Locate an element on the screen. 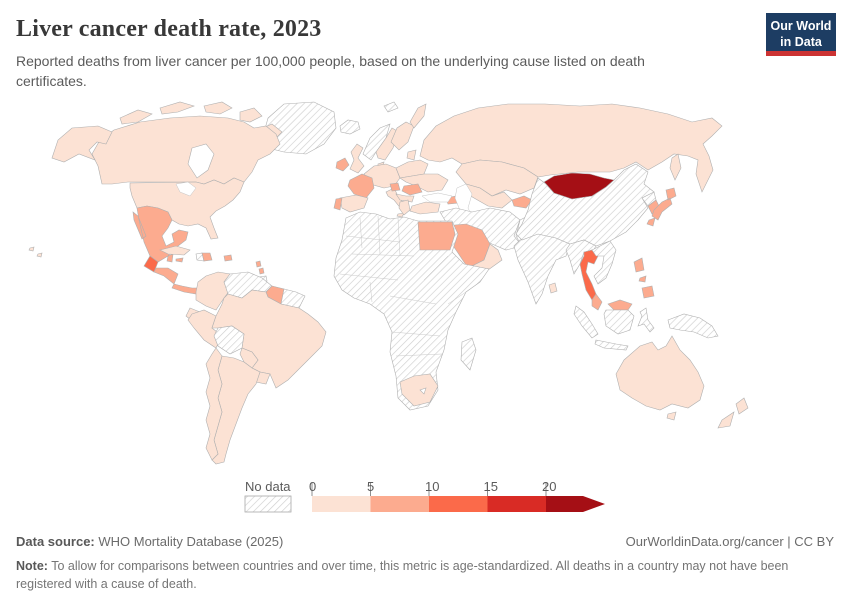  country-france is located at coordinates (361, 186).